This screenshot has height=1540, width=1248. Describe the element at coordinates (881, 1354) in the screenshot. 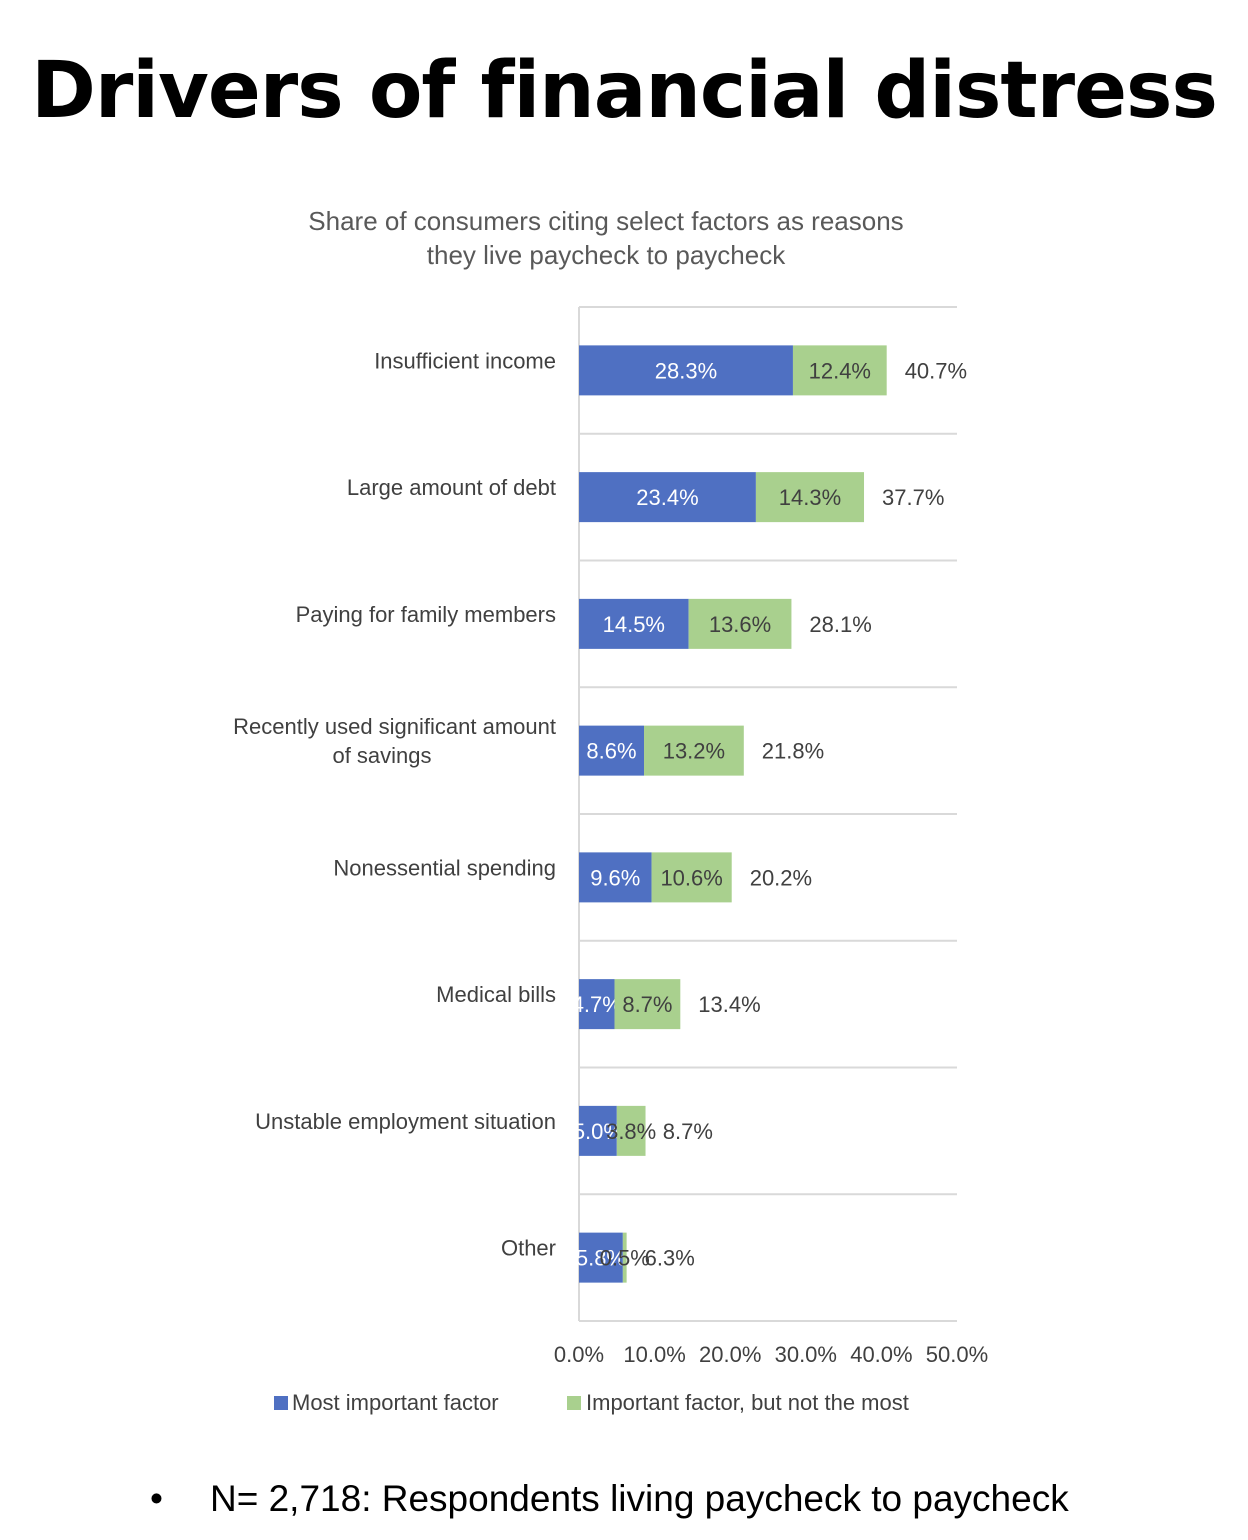

I see `x-tick-label: 40.0%` at that location.